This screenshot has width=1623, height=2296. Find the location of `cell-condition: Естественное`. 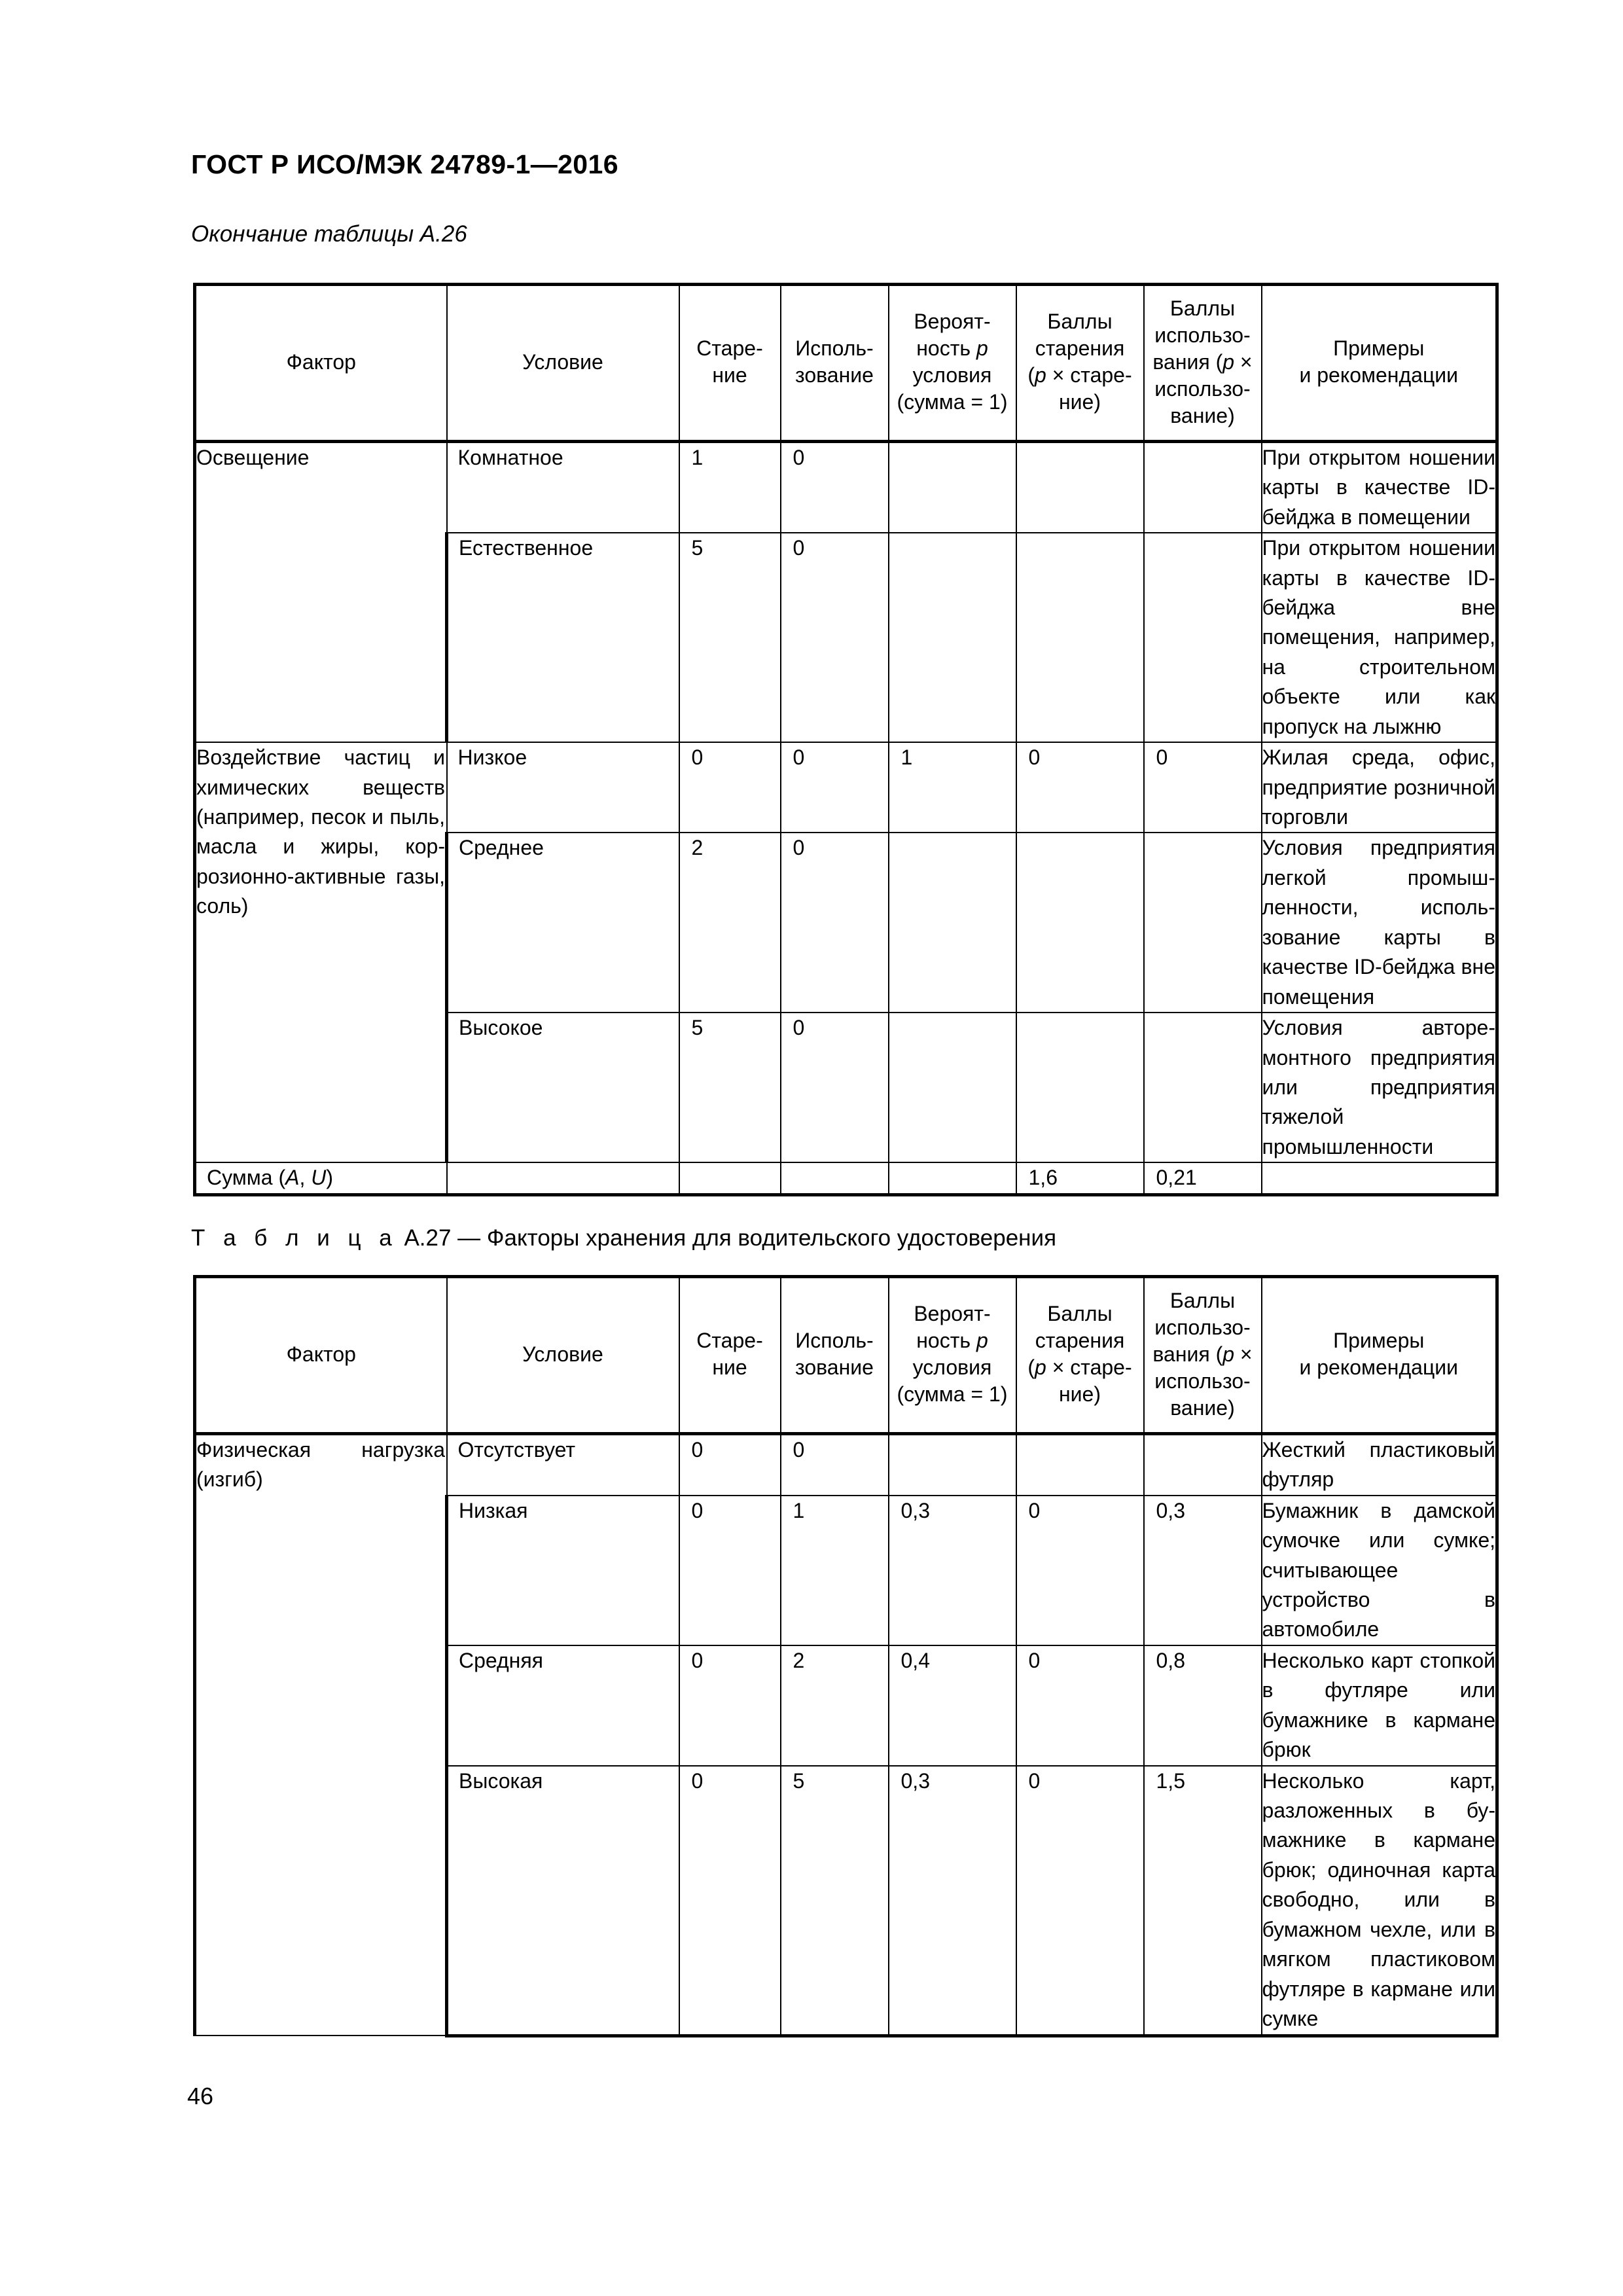

cell-condition: Естественное is located at coordinates (562, 638).